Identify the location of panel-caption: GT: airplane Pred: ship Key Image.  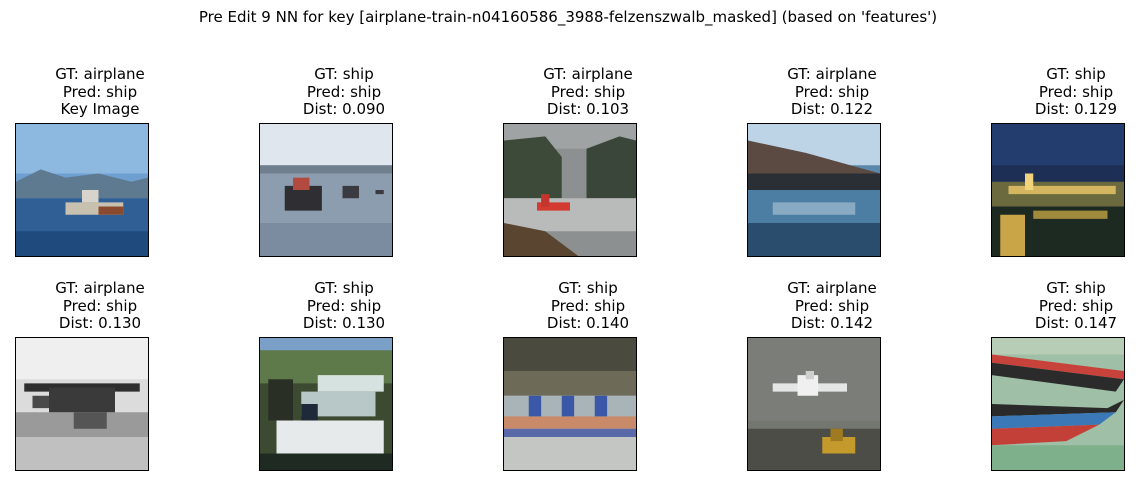
(100, 92).